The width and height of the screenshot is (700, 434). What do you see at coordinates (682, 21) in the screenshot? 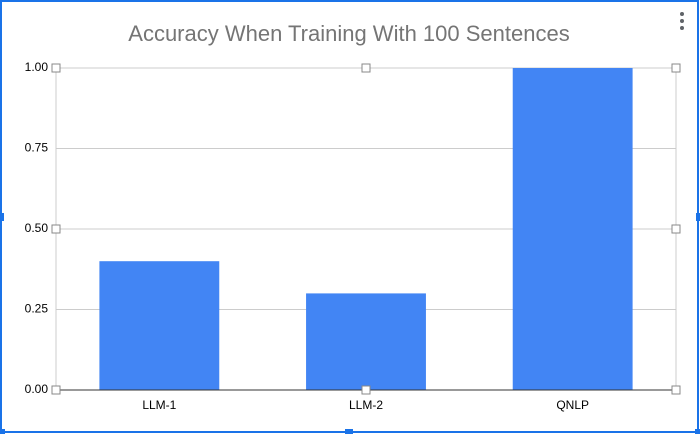
I see `menu-icon` at bounding box center [682, 21].